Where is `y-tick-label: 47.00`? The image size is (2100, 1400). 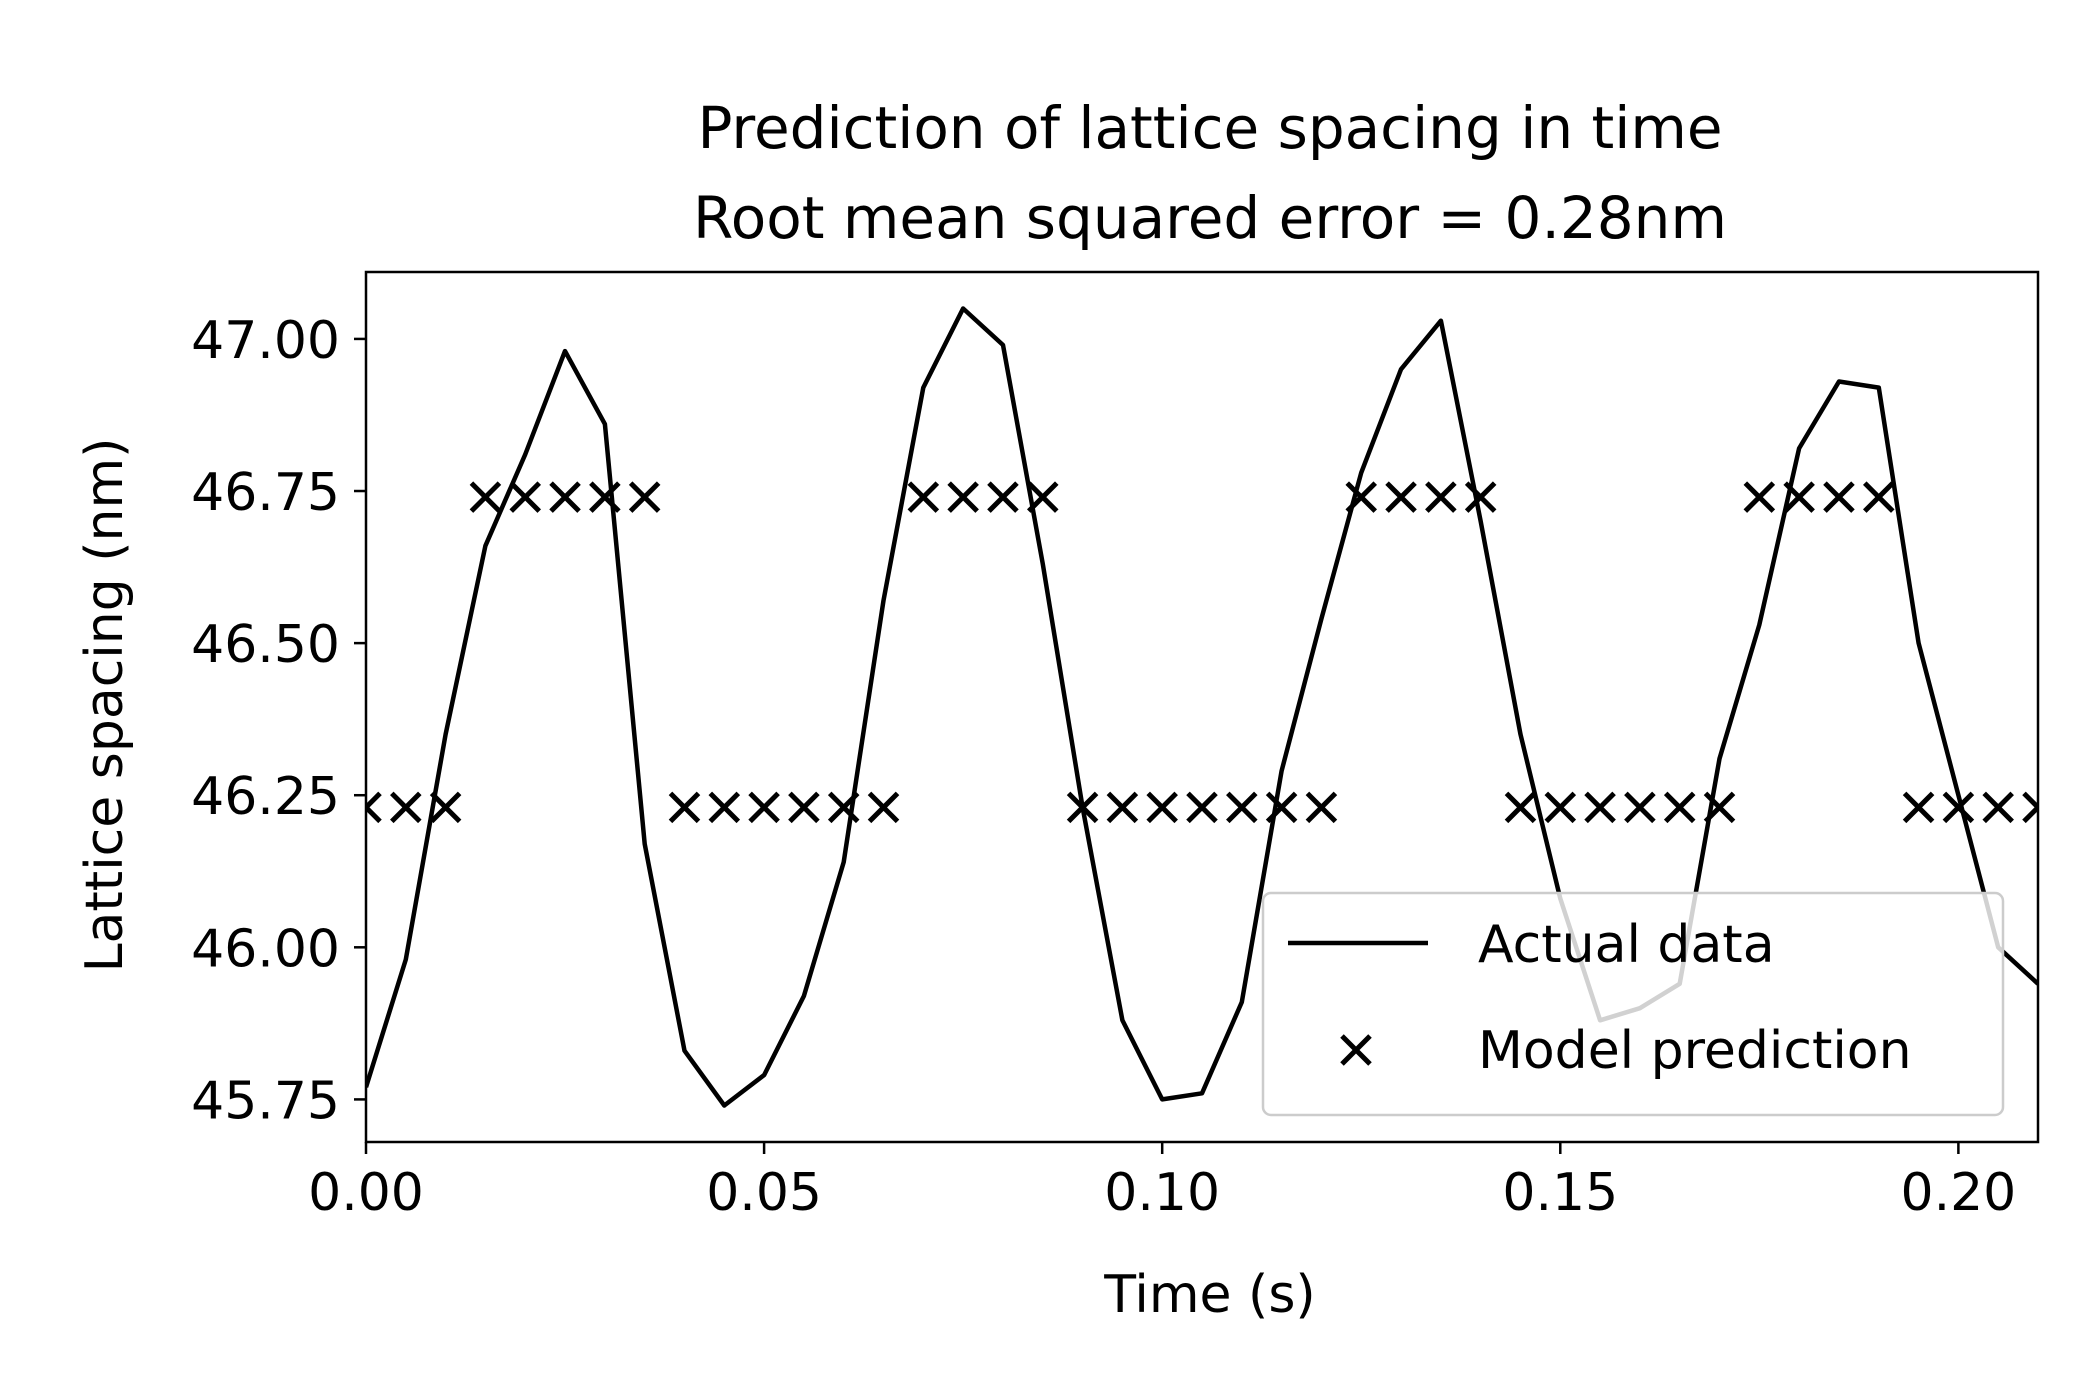 y-tick-label: 47.00 is located at coordinates (265, 341).